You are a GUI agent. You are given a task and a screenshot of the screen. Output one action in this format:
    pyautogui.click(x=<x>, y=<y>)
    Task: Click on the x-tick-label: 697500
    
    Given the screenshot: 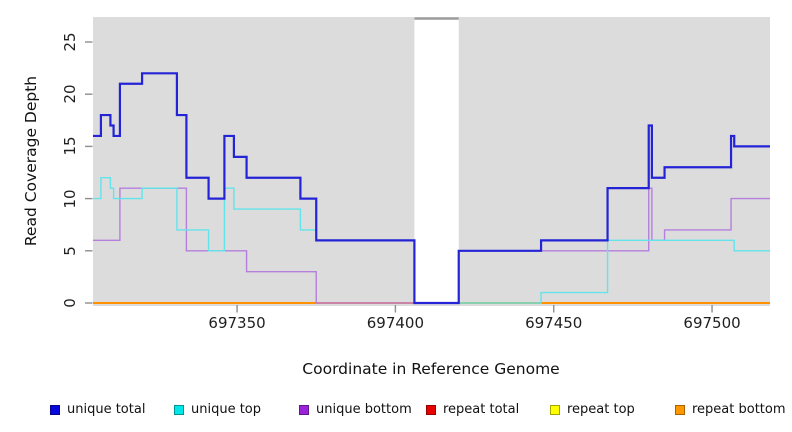 What is the action you would take?
    pyautogui.click(x=712, y=323)
    